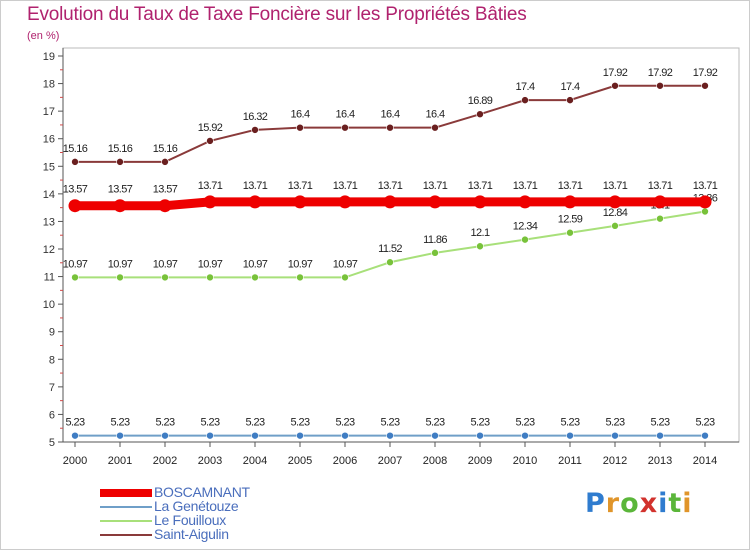 The height and width of the screenshot is (550, 750). What do you see at coordinates (43, 36) in the screenshot?
I see `unit-label: (en %)` at bounding box center [43, 36].